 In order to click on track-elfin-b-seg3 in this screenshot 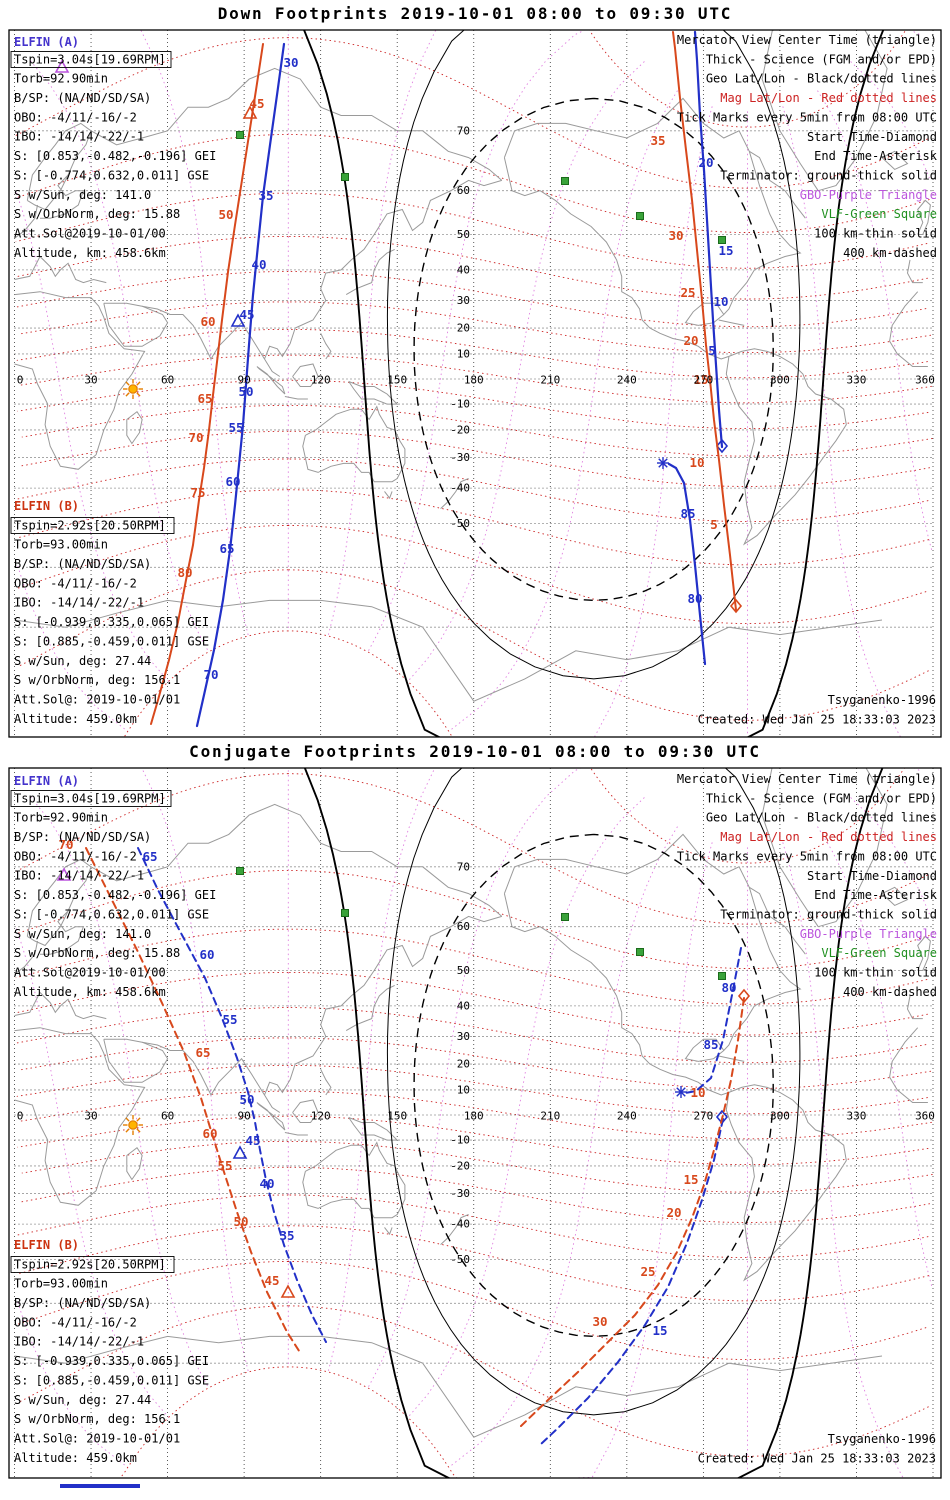, I will do `click(207, 384)`.